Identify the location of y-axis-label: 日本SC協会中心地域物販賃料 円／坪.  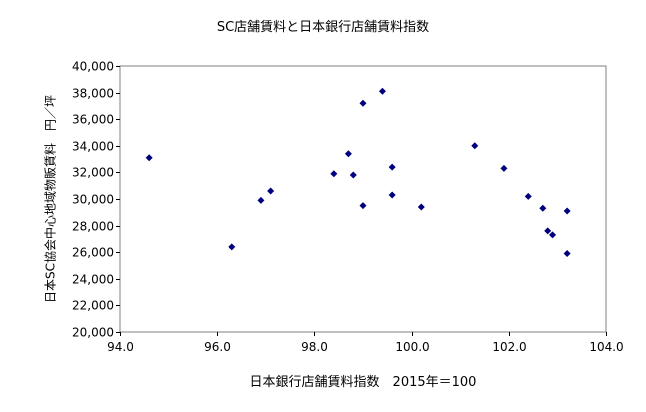
(50, 199).